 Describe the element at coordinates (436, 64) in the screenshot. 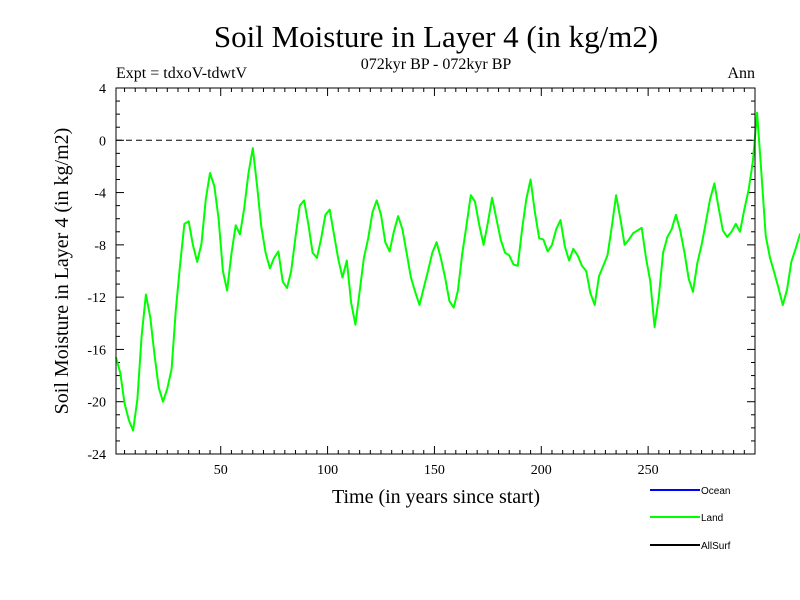

I see `chart-subtitle: 072kyr BP - 072kyr BP` at that location.